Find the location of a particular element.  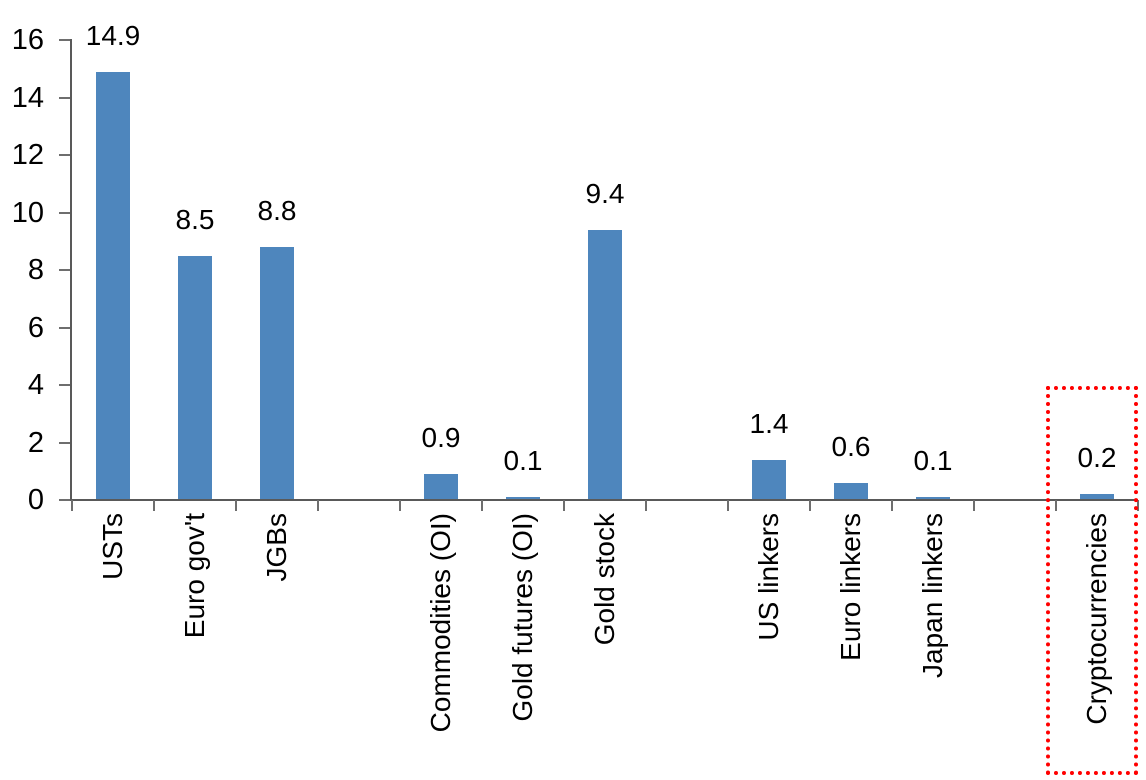

category-label: JGBs is located at coordinates (276, 547).